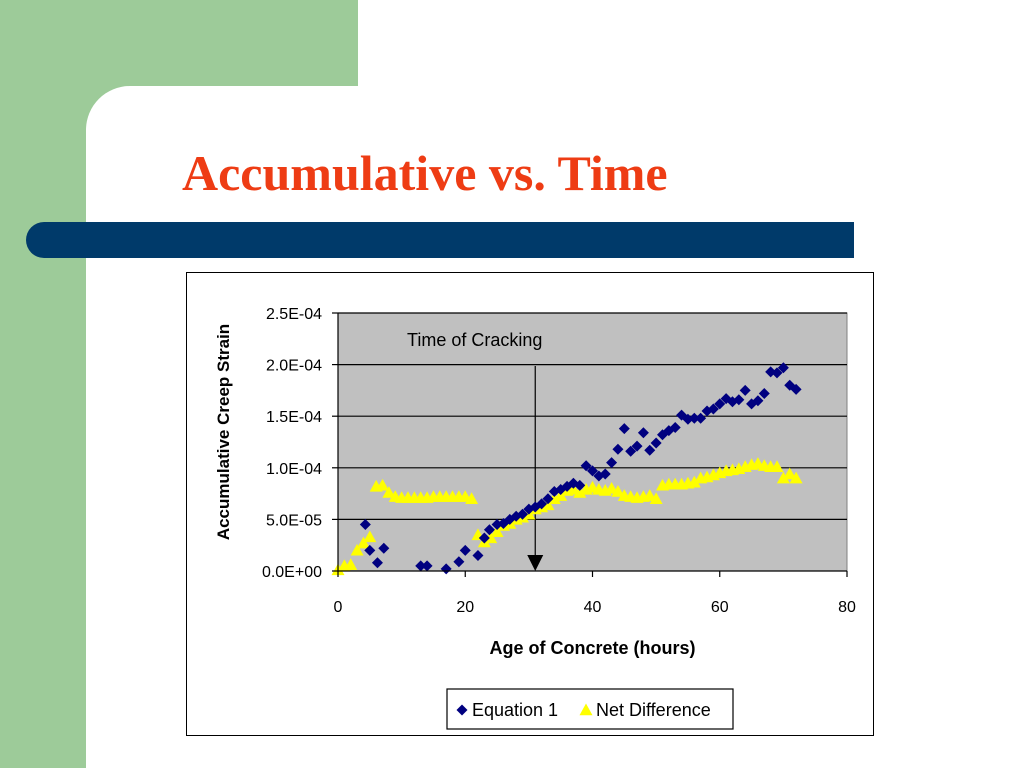 The height and width of the screenshot is (768, 1024). What do you see at coordinates (593, 607) in the screenshot?
I see `x-tick-label: 40` at bounding box center [593, 607].